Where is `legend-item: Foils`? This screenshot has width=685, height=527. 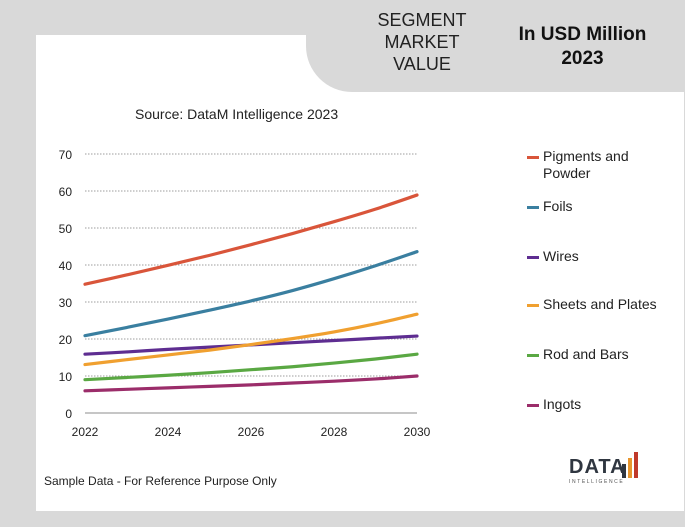 legend-item: Foils is located at coordinates (592, 206).